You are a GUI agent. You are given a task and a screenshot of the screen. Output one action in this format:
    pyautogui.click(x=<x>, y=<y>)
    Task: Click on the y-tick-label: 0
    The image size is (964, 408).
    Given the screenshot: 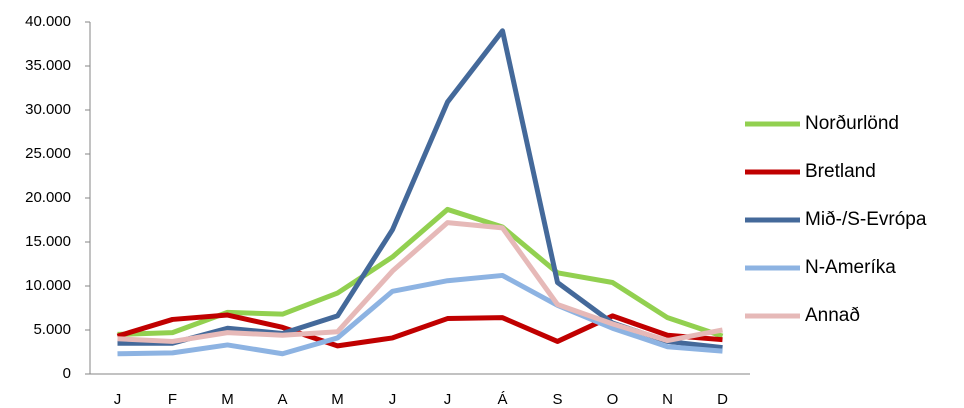 What is the action you would take?
    pyautogui.click(x=67, y=373)
    